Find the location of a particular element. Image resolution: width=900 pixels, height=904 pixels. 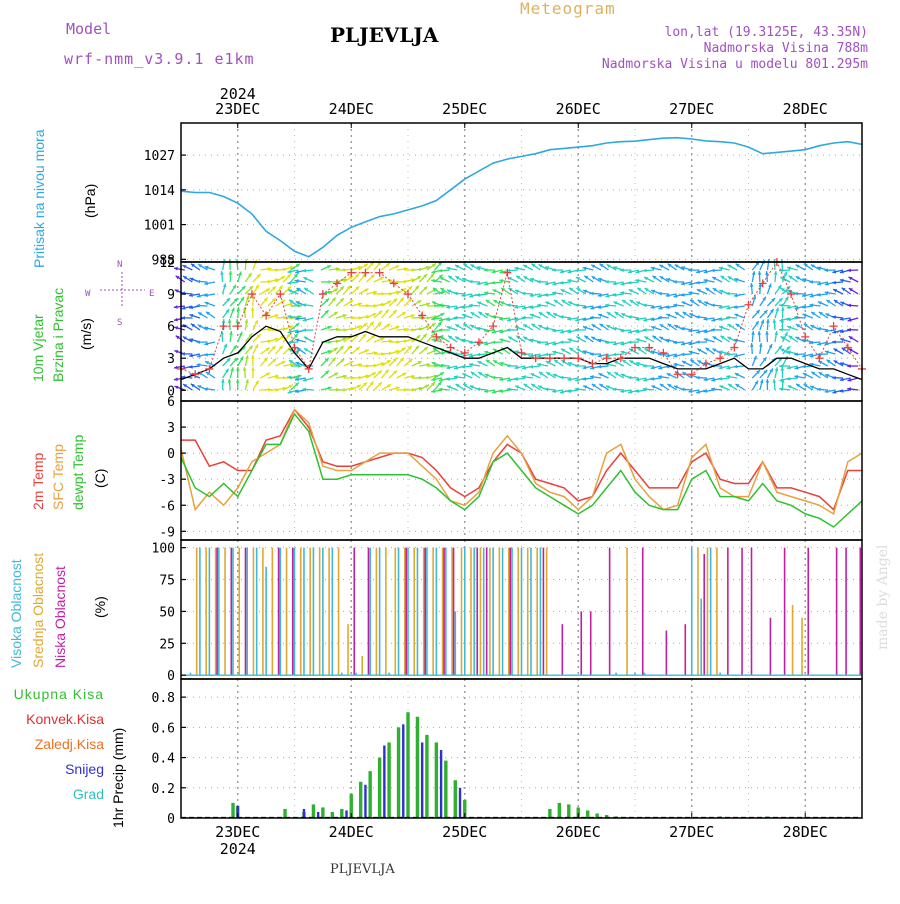

meteogram-title: Meteogram is located at coordinates (568, 9).